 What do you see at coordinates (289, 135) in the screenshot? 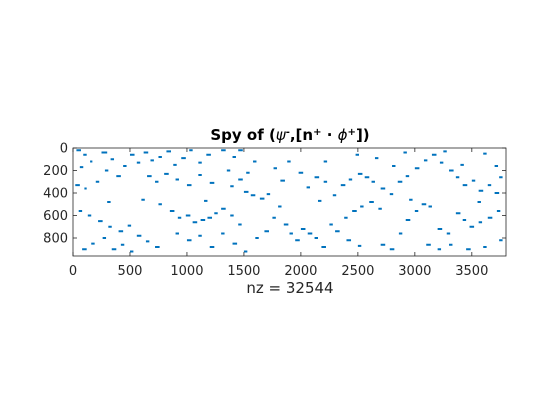
I see `chart-title: Spy of (ψ-,[n+ · ϕ+])` at bounding box center [289, 135].